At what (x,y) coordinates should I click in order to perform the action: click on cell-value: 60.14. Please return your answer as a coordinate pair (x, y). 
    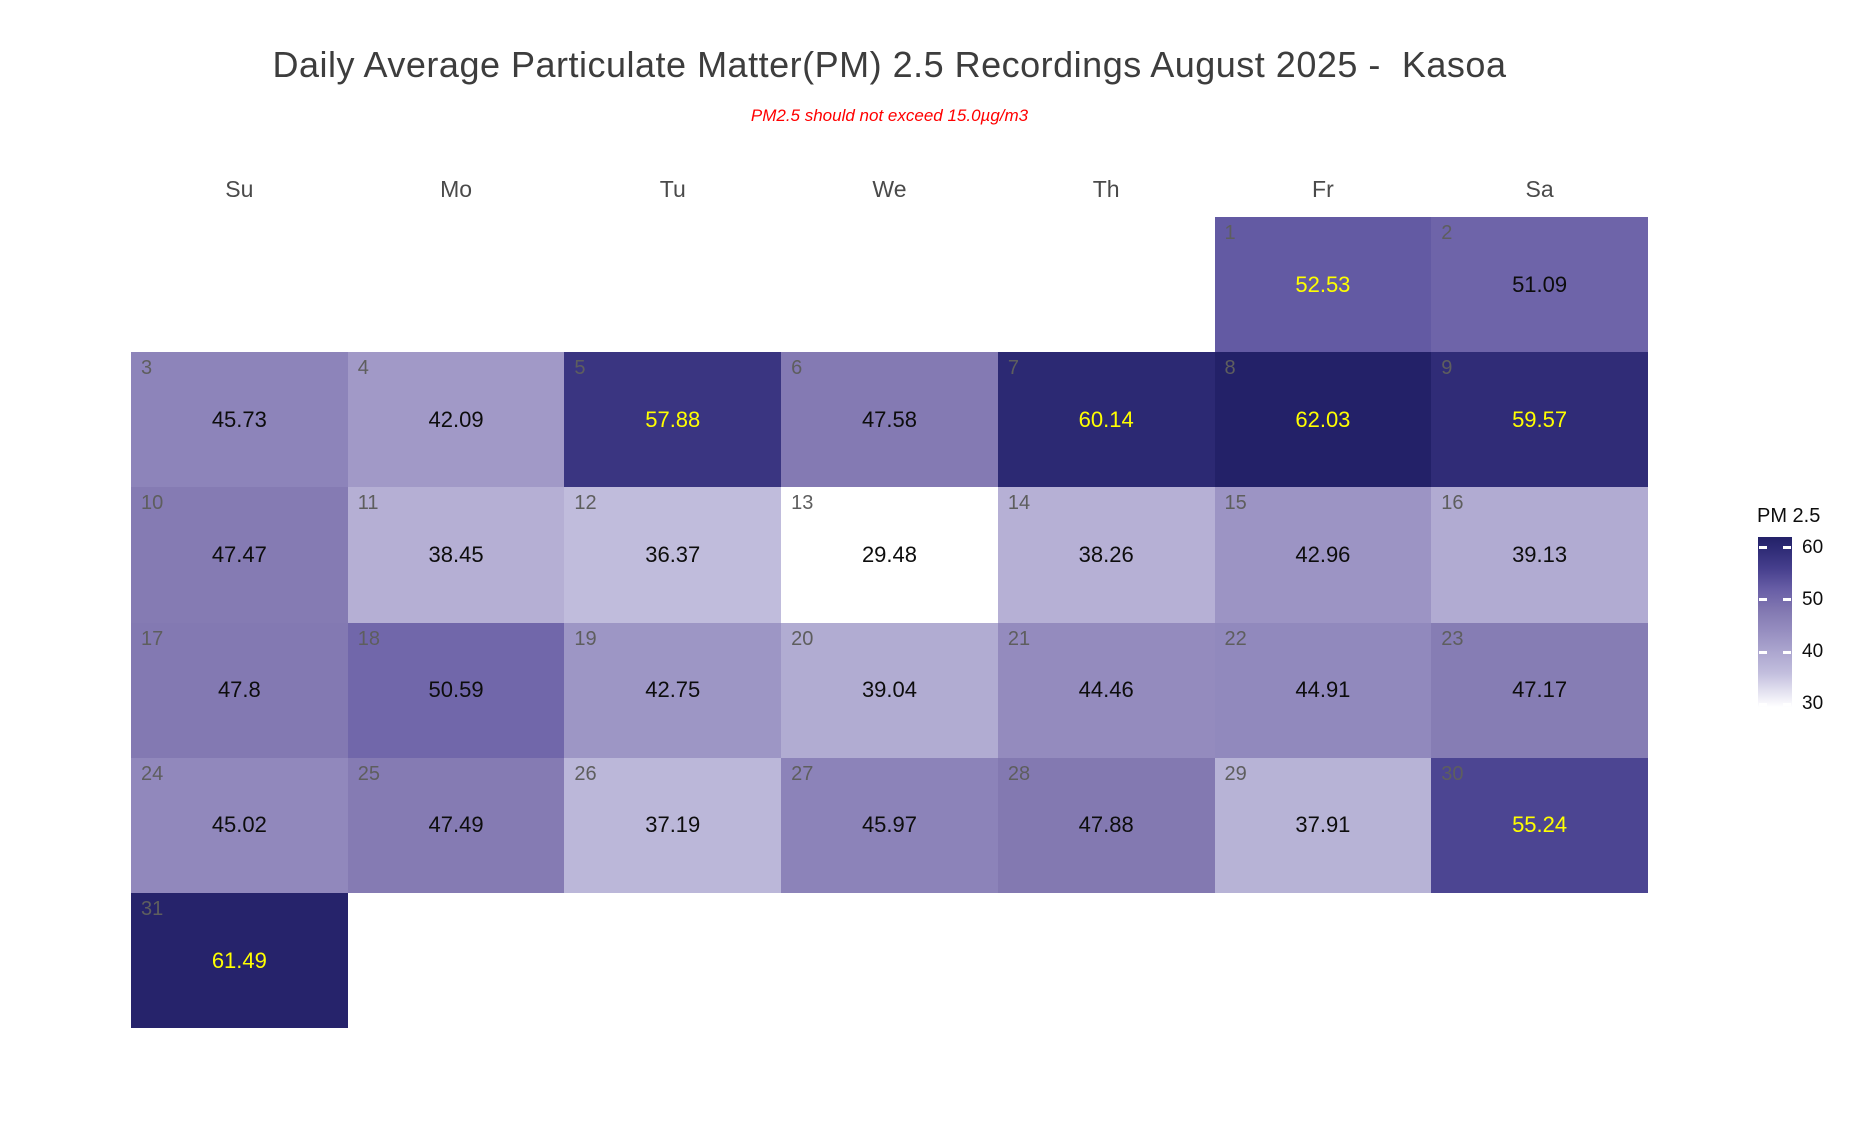
    Looking at the image, I should click on (1106, 419).